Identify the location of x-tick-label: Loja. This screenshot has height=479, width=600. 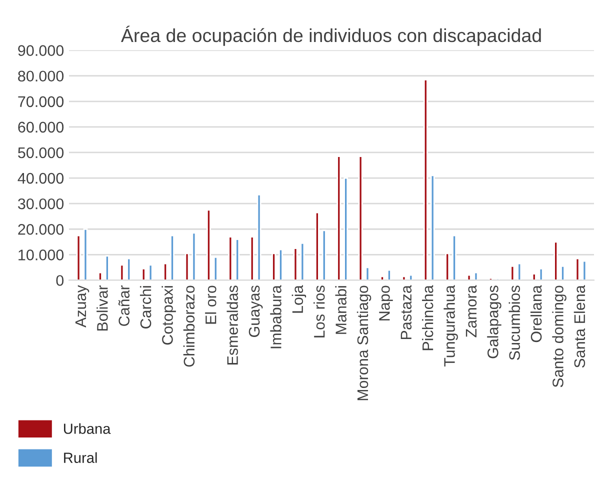
(299, 299).